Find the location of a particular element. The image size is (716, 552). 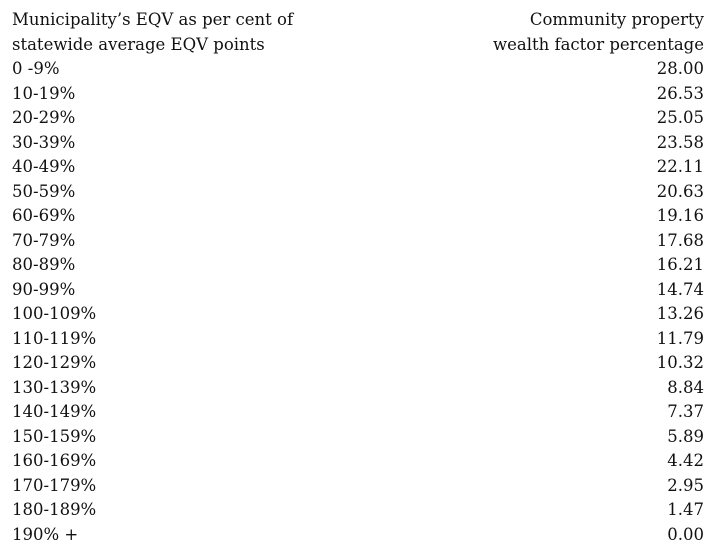

table-row: 100-109% 13.26 is located at coordinates (358, 314).